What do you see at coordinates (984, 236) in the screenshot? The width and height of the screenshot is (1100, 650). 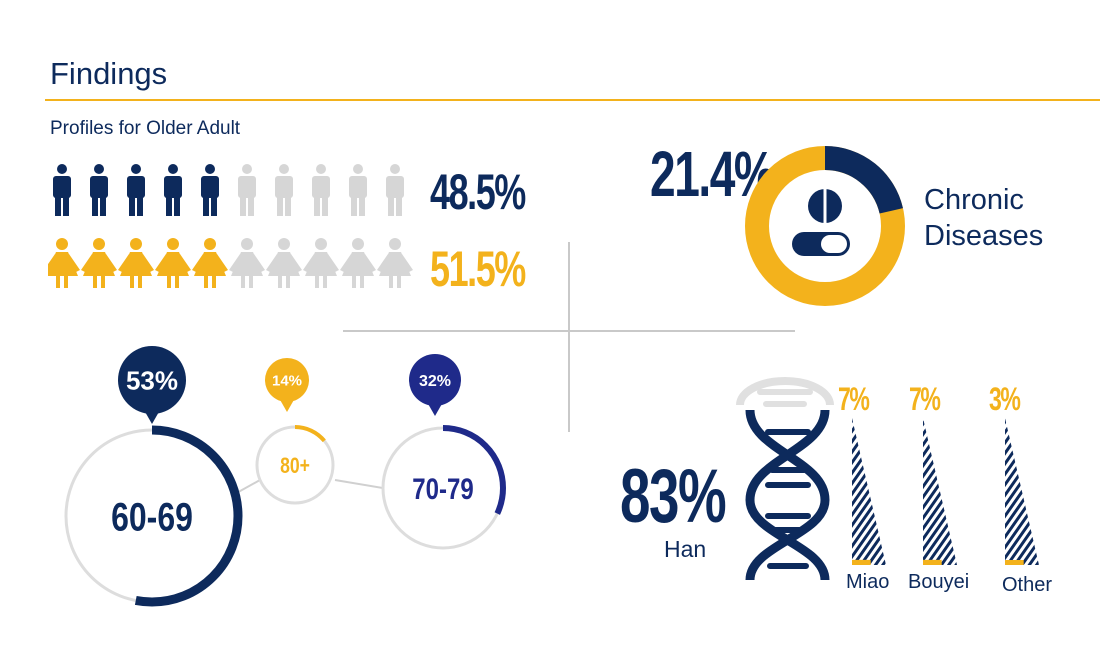 I see `chronic-label-line2: Diseases` at bounding box center [984, 236].